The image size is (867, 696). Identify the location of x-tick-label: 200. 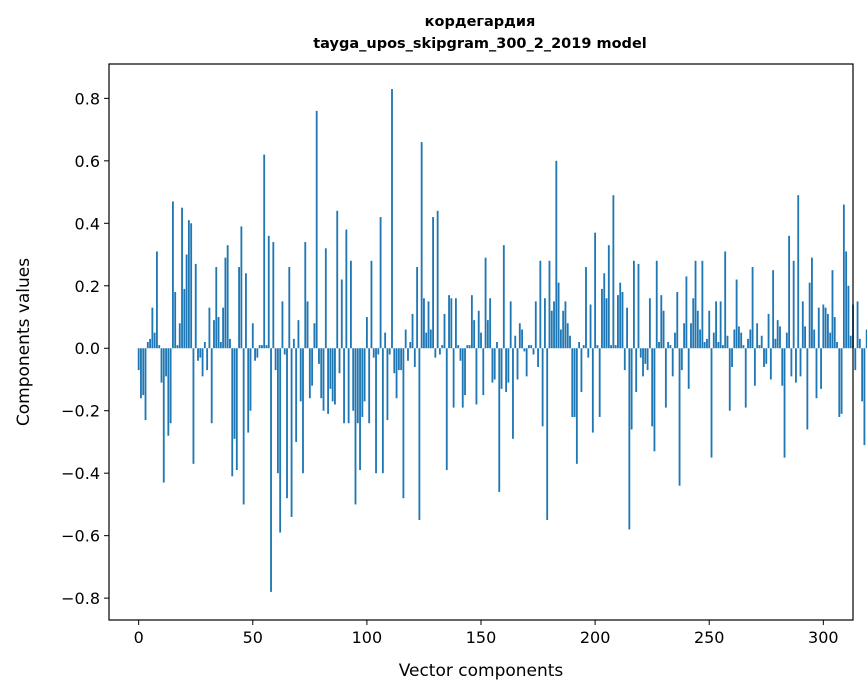
(595, 637).